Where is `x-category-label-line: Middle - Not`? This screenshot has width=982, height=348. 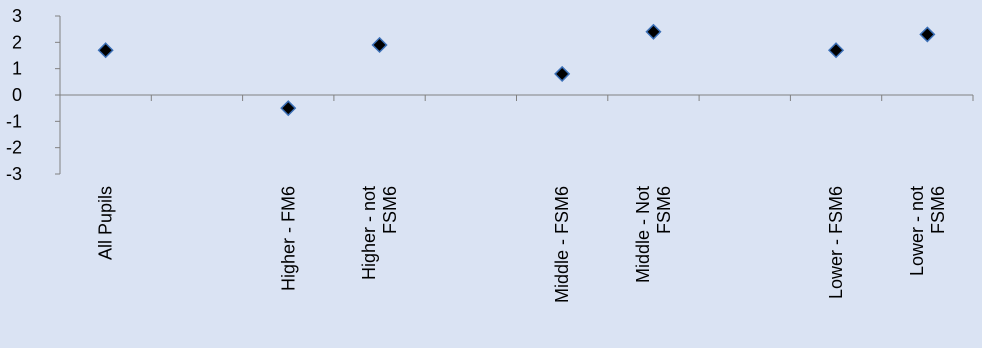
x-category-label-line: Middle - Not is located at coordinates (643, 234).